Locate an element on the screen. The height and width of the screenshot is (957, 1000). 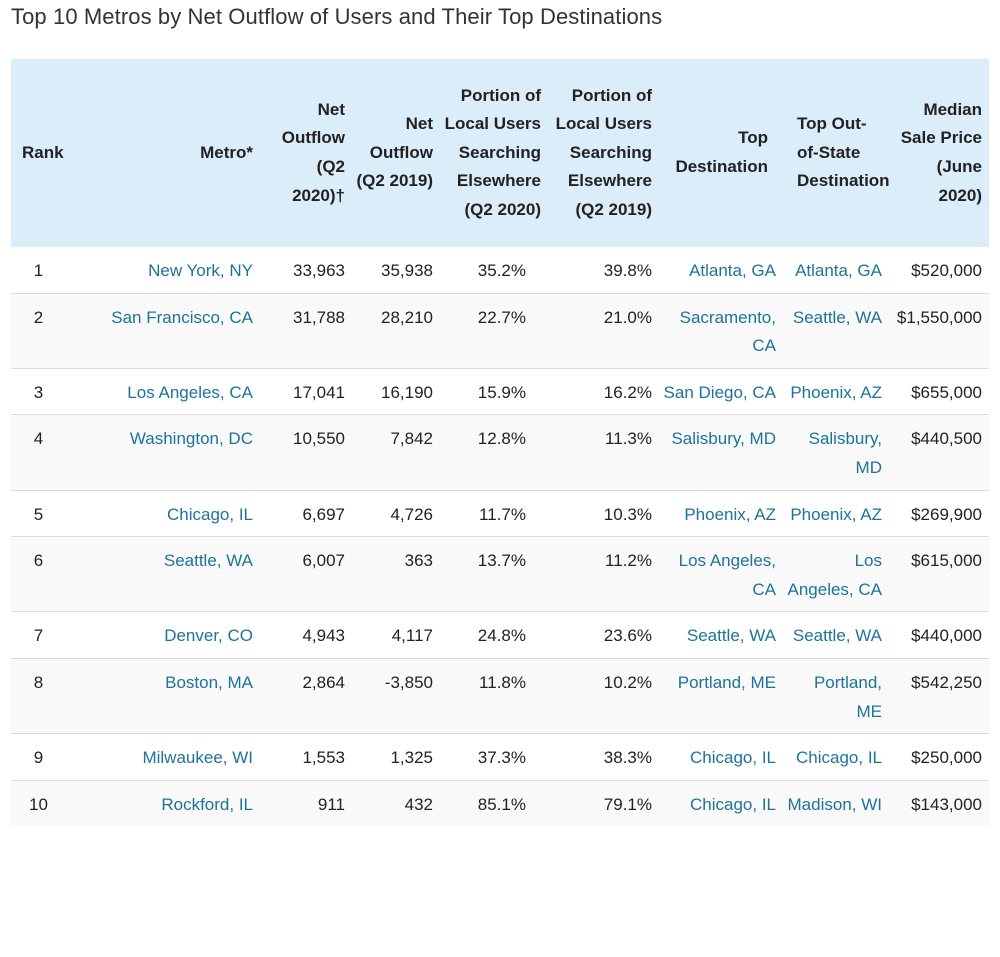
cell-rank: 3 is located at coordinates (38, 392).